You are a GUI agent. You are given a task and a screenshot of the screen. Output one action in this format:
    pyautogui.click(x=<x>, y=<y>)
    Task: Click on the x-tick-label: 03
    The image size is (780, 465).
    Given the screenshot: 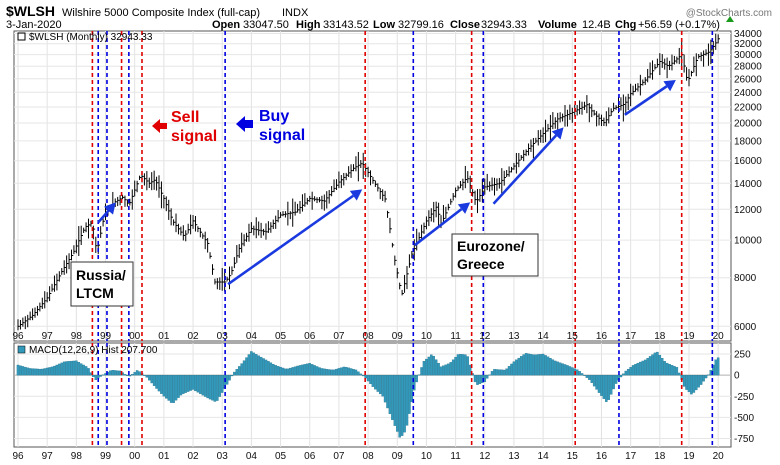 What is the action you would take?
    pyautogui.click(x=223, y=336)
    